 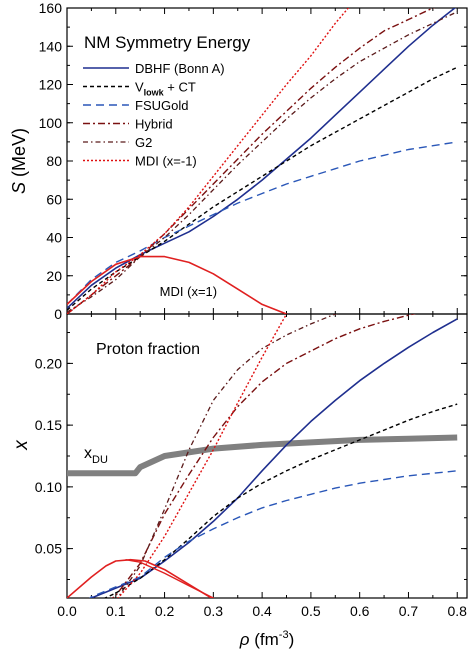 What do you see at coordinates (311, 611) in the screenshot?
I see `xtick-label: 0.5` at bounding box center [311, 611].